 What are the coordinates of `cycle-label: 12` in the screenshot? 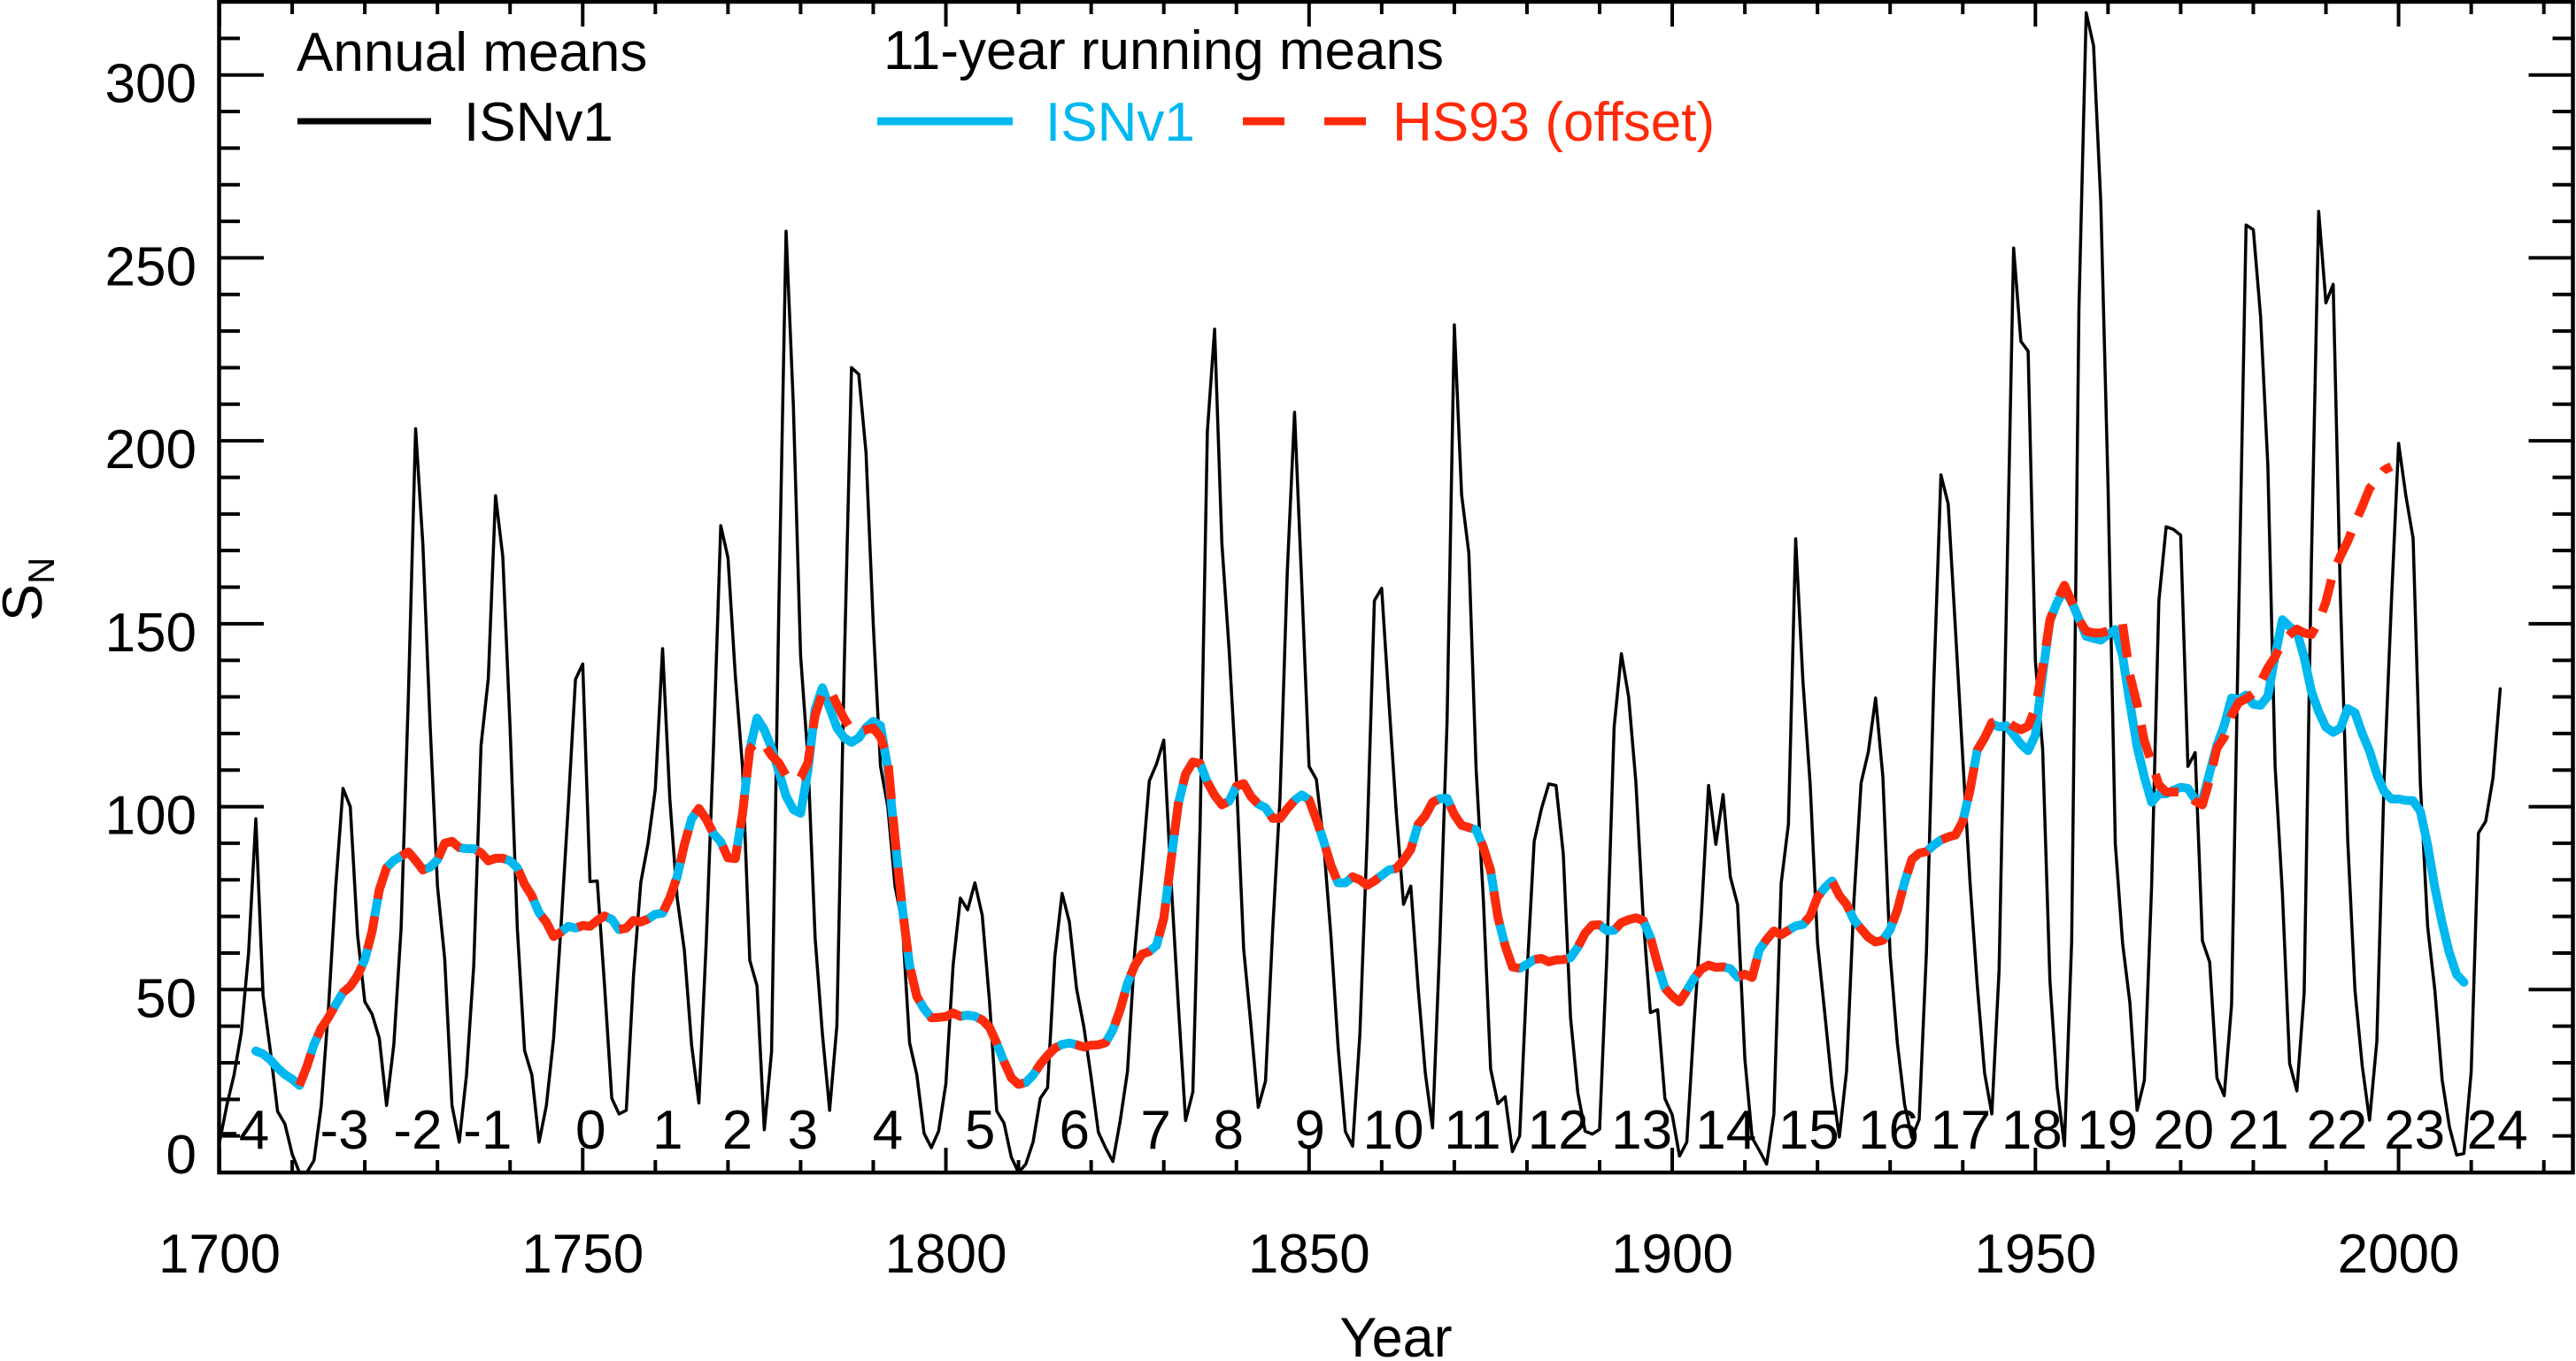 It's located at (1558, 1130).